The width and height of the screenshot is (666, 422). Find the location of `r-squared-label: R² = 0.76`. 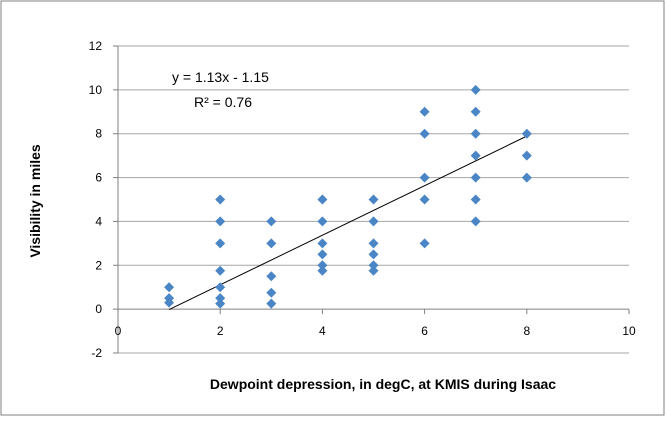

r-squared-label: R² = 0.76 is located at coordinates (223, 102).